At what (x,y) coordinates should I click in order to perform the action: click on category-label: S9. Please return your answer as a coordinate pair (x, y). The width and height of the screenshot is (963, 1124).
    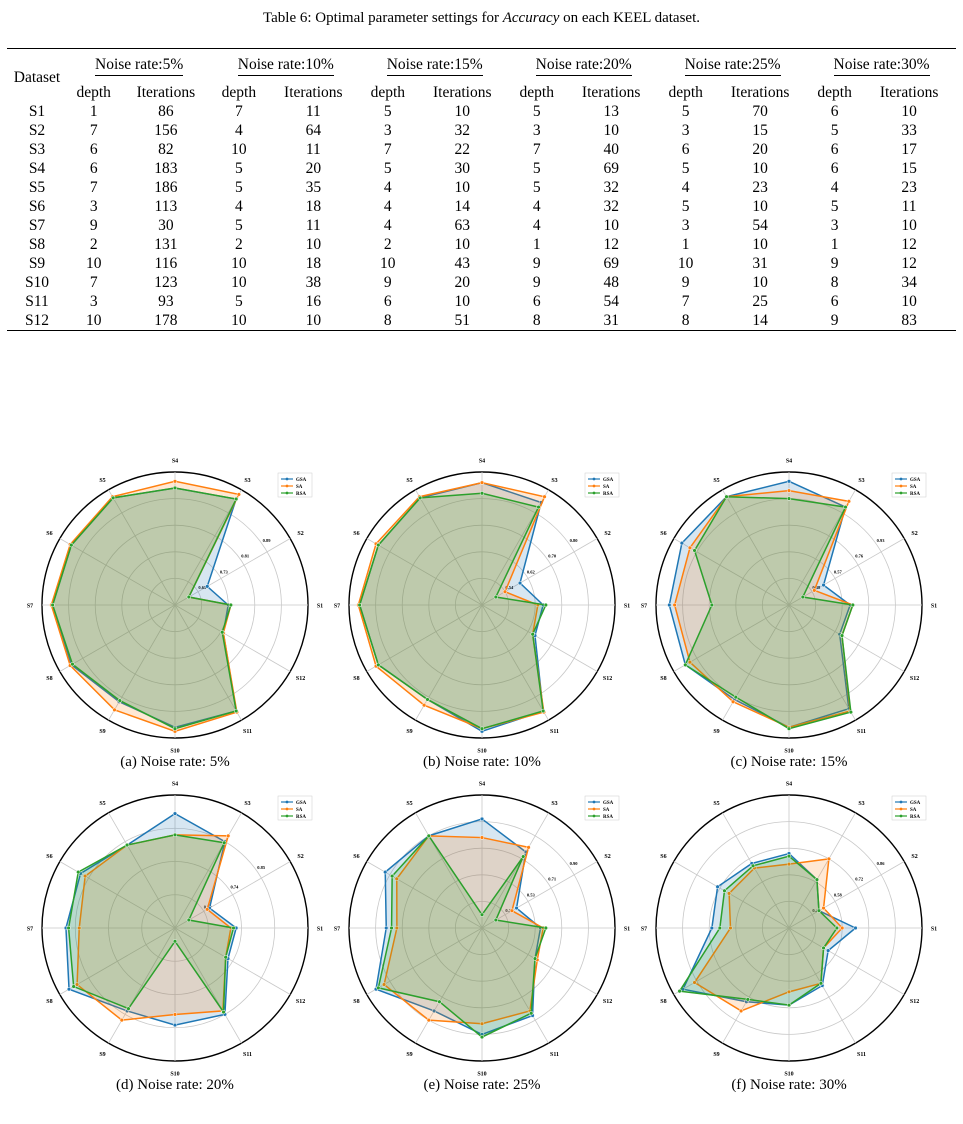
    Looking at the image, I should click on (409, 732).